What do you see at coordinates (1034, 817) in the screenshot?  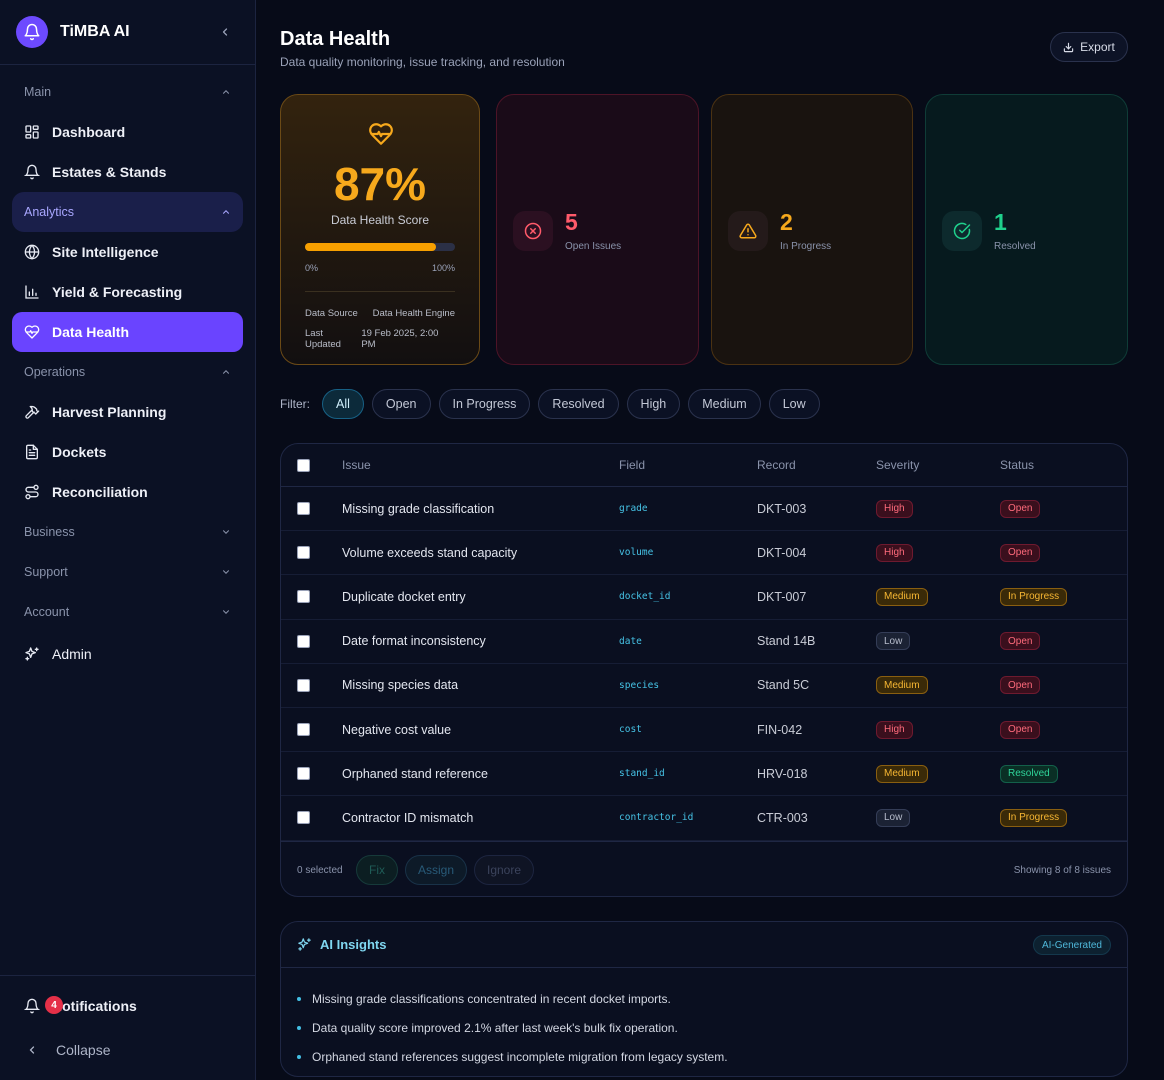 I see `status-badge: In Progress` at bounding box center [1034, 817].